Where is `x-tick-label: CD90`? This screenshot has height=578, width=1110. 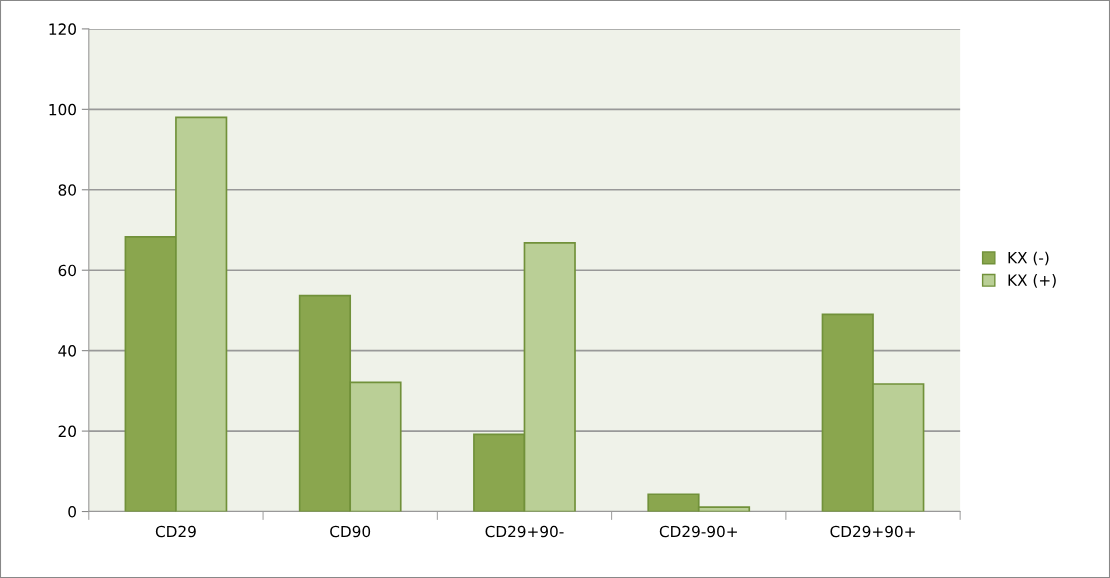 x-tick-label: CD90 is located at coordinates (350, 531).